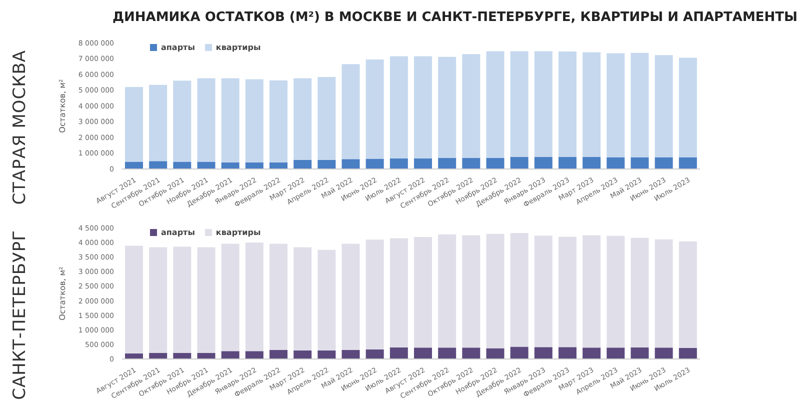  Describe the element at coordinates (20, 315) in the screenshot. I see `text: САНКТ-ПЕТЕРБУРГ` at that location.